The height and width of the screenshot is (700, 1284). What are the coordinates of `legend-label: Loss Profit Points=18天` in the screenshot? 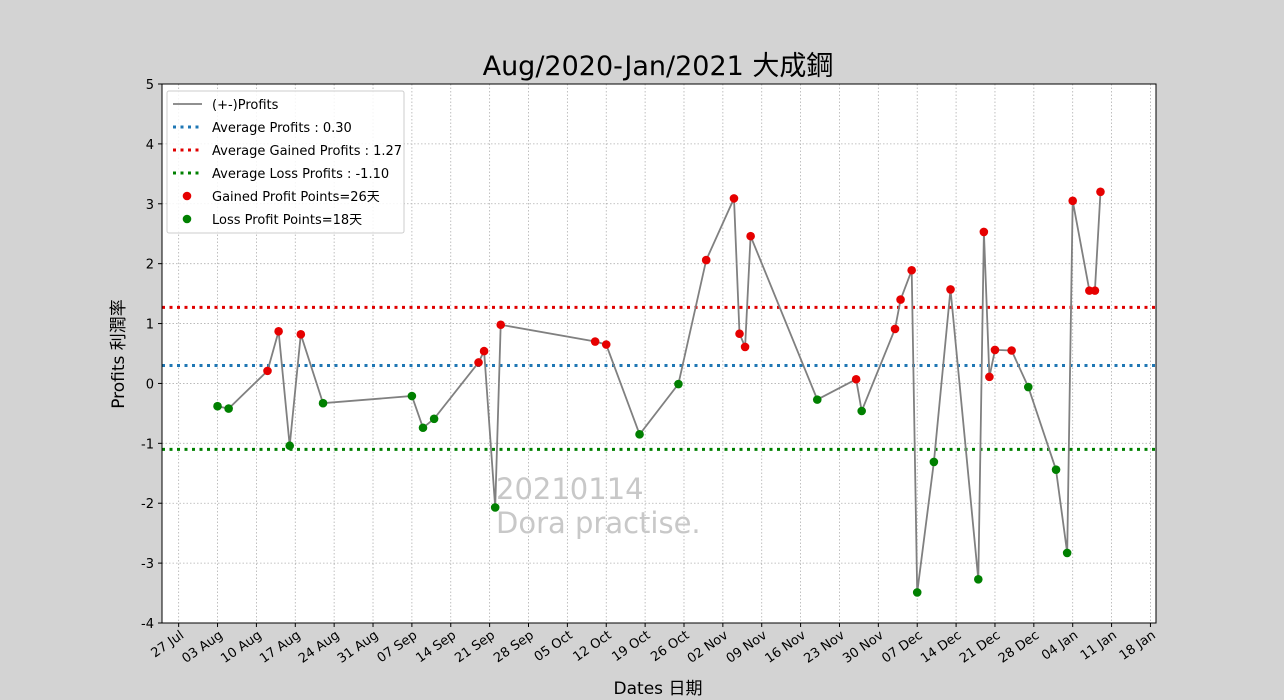 It's located at (287, 220).